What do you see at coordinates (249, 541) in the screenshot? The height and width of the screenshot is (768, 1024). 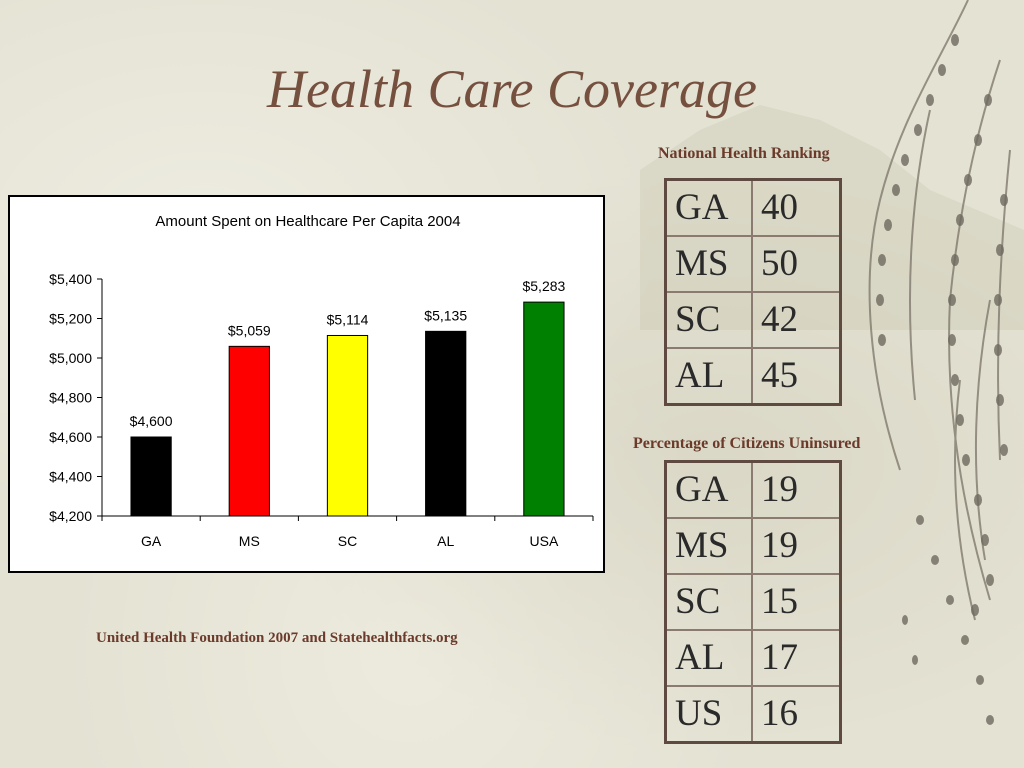 I see `x-tick-label: MS` at bounding box center [249, 541].